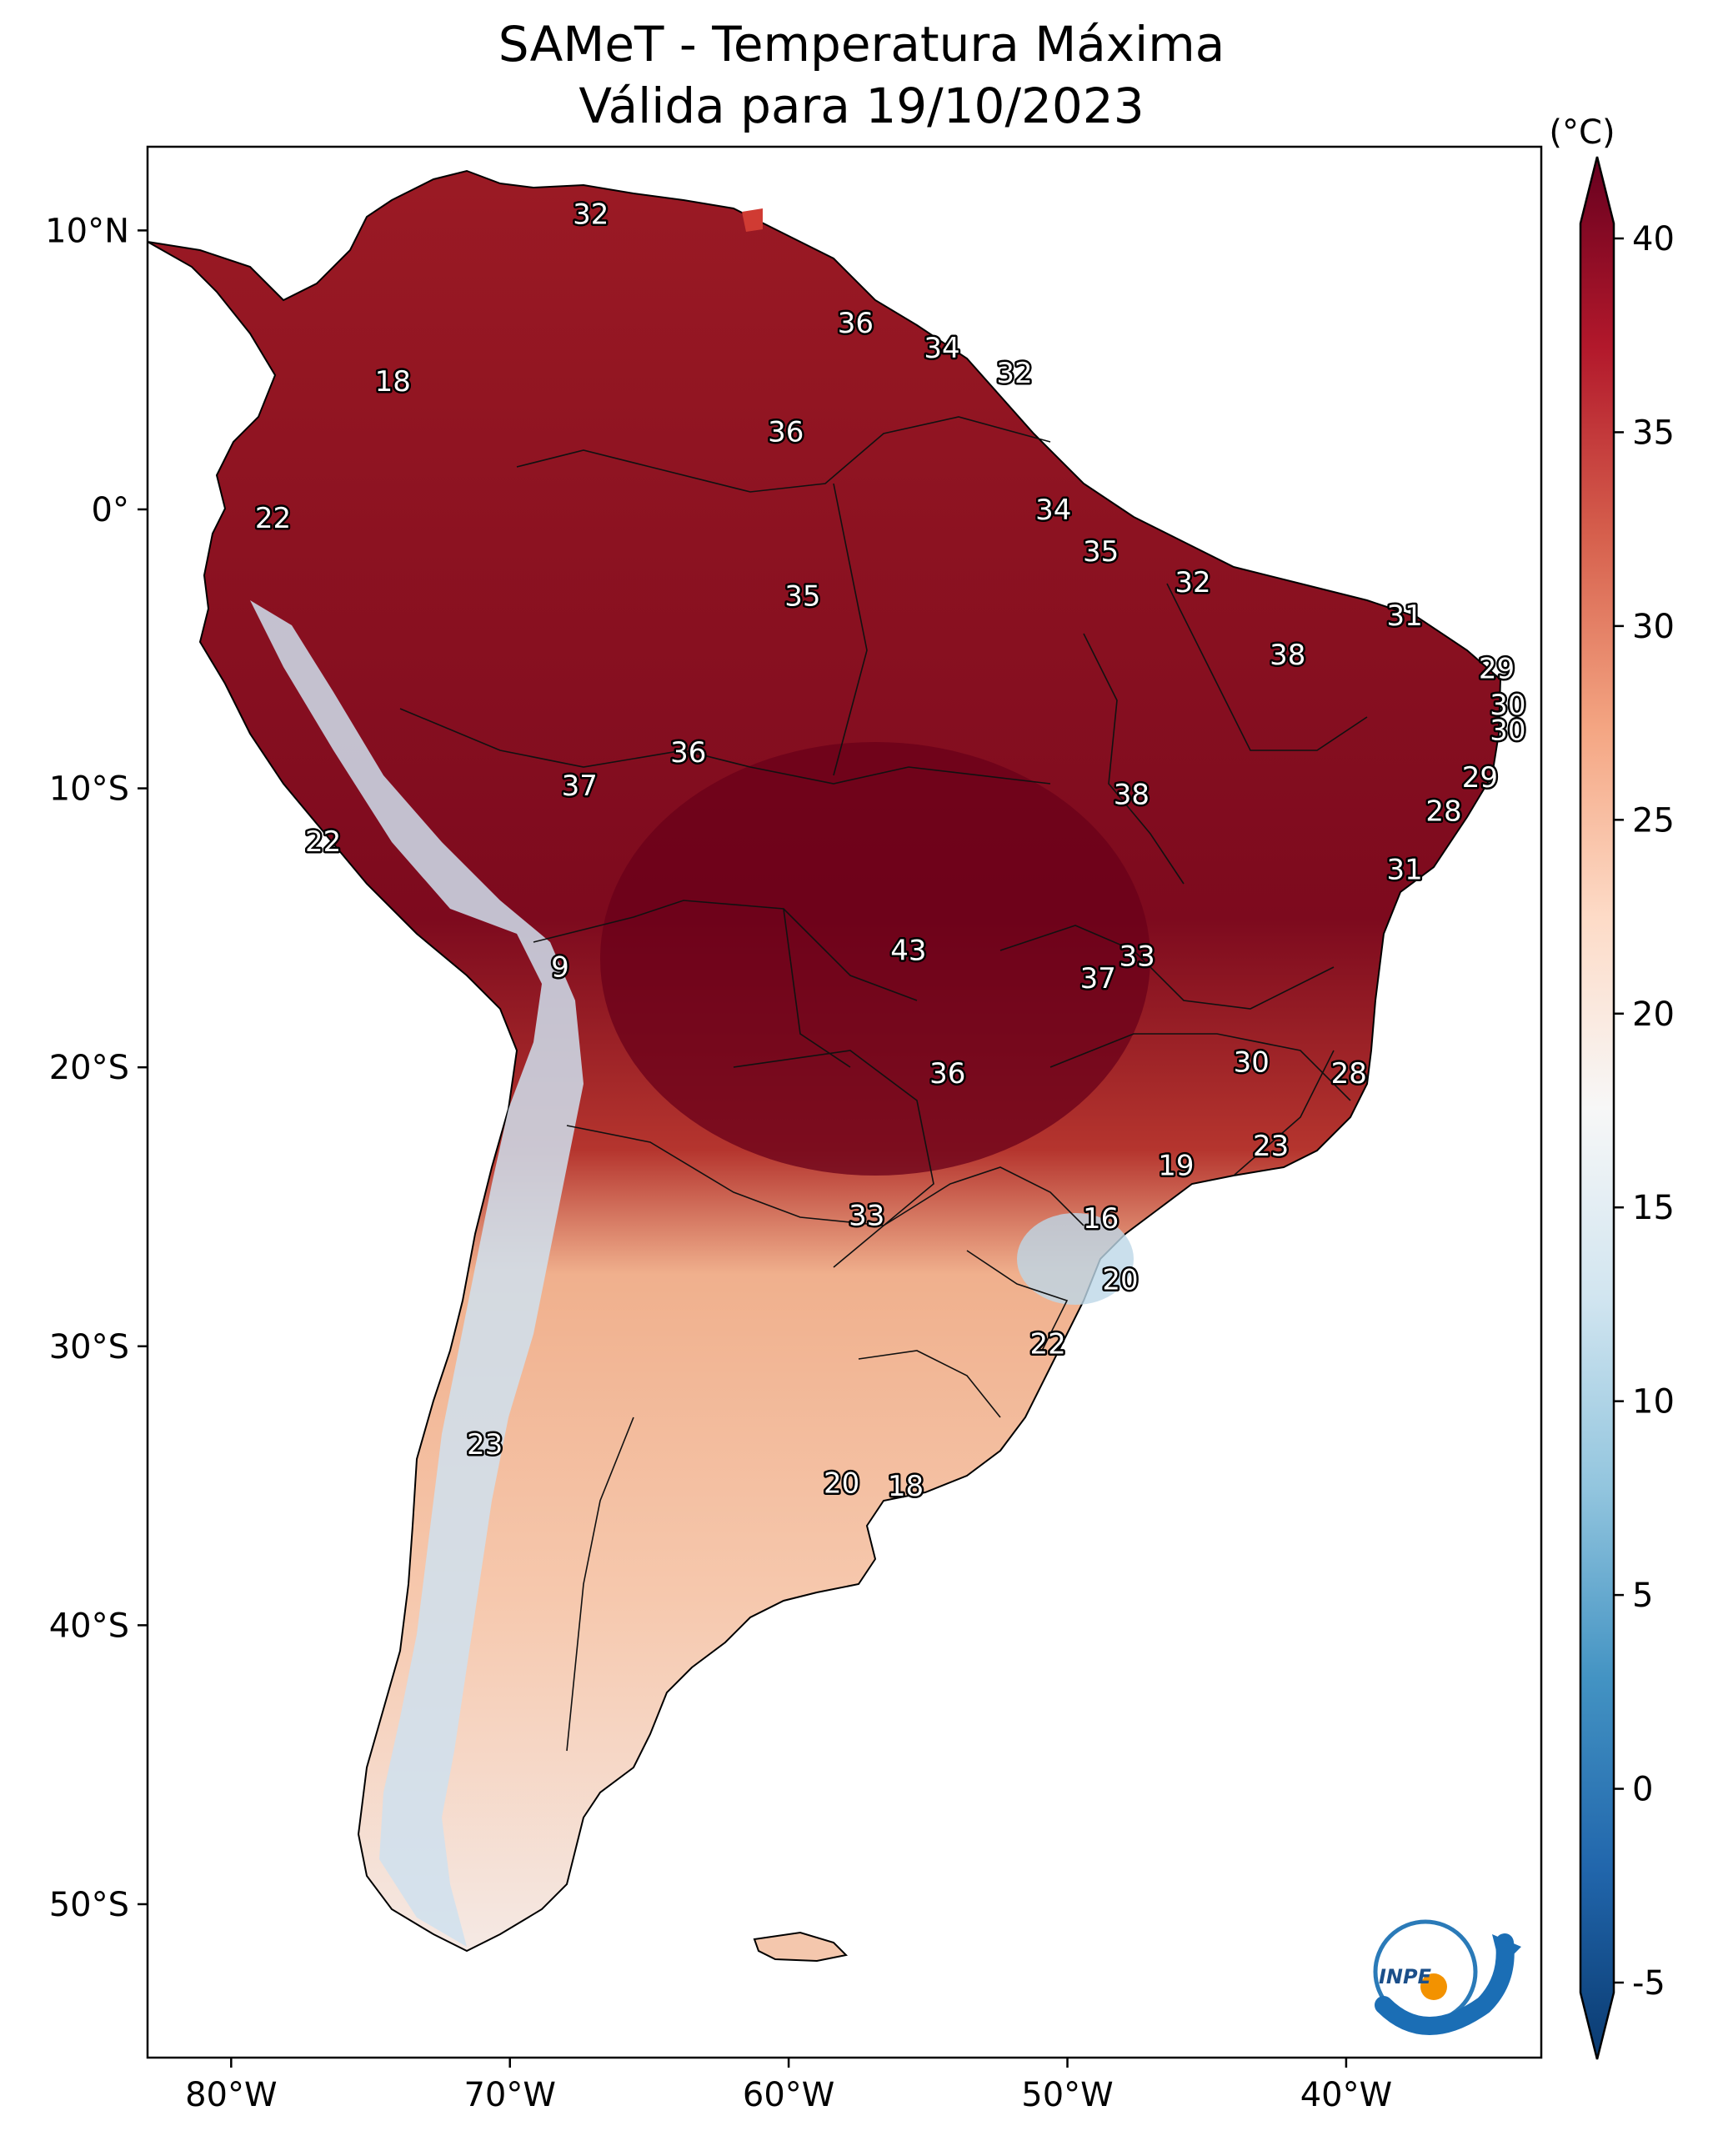 Image resolution: width=1723 pixels, height=2156 pixels. Describe the element at coordinates (1644, 1111) in the screenshot. I see `colorbar-ticks: -5 0 5 10 15 20 25 30 35 40` at that location.